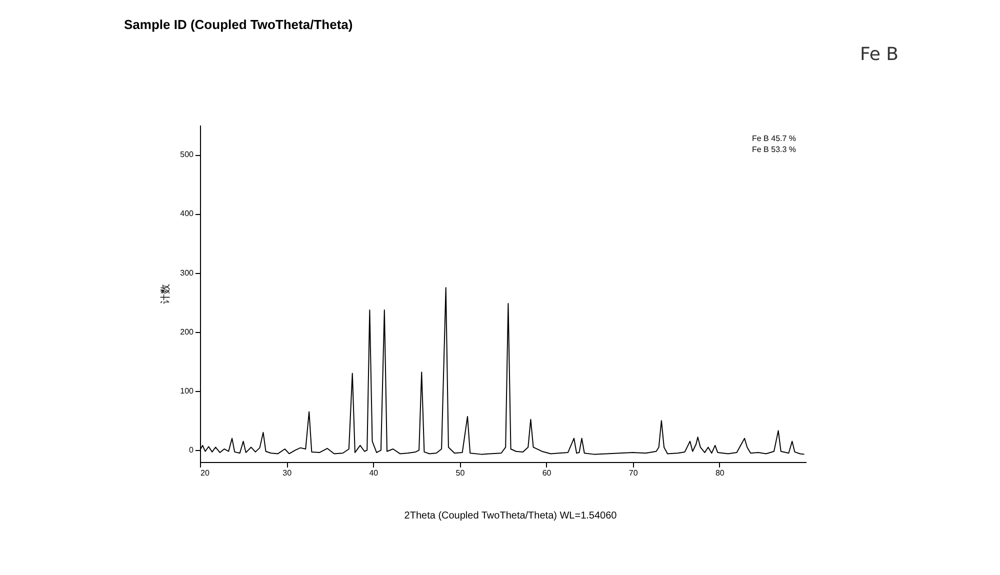 The height and width of the screenshot is (575, 1000). Describe the element at coordinates (774, 149) in the screenshot. I see `annotation: Fe B 53.3 %` at that location.